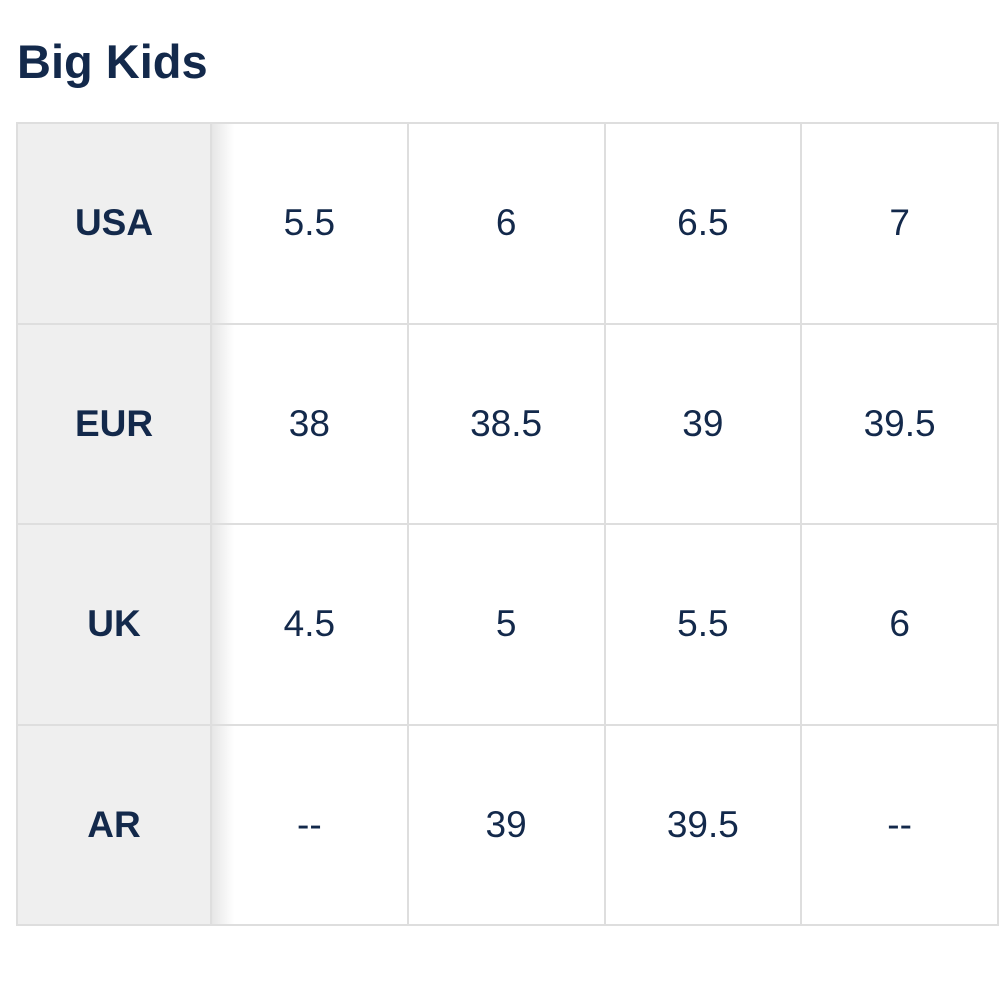 The height and width of the screenshot is (1000, 1000). What do you see at coordinates (112, 61) in the screenshot?
I see `title: Big Kids` at bounding box center [112, 61].